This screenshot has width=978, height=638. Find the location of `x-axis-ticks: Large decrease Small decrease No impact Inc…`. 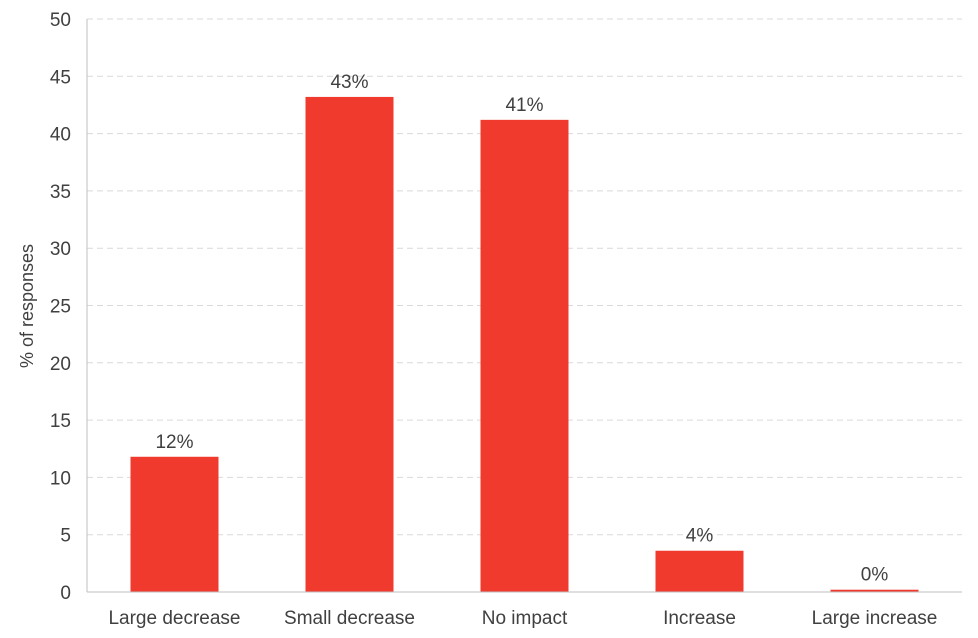

x-axis-ticks: Large decrease Small decrease No impact Inc… is located at coordinates (522, 618).